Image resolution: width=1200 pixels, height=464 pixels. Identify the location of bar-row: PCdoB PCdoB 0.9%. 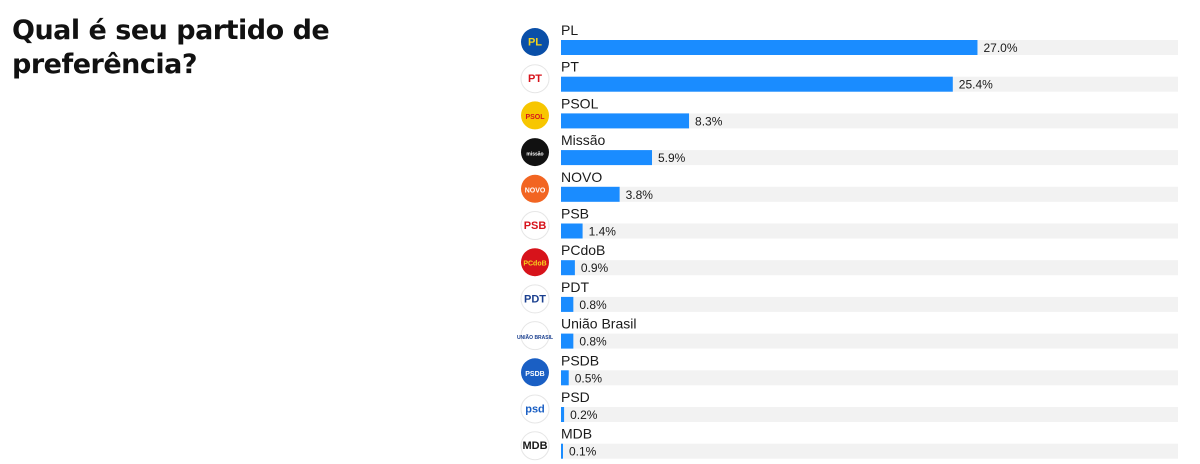
(849, 259).